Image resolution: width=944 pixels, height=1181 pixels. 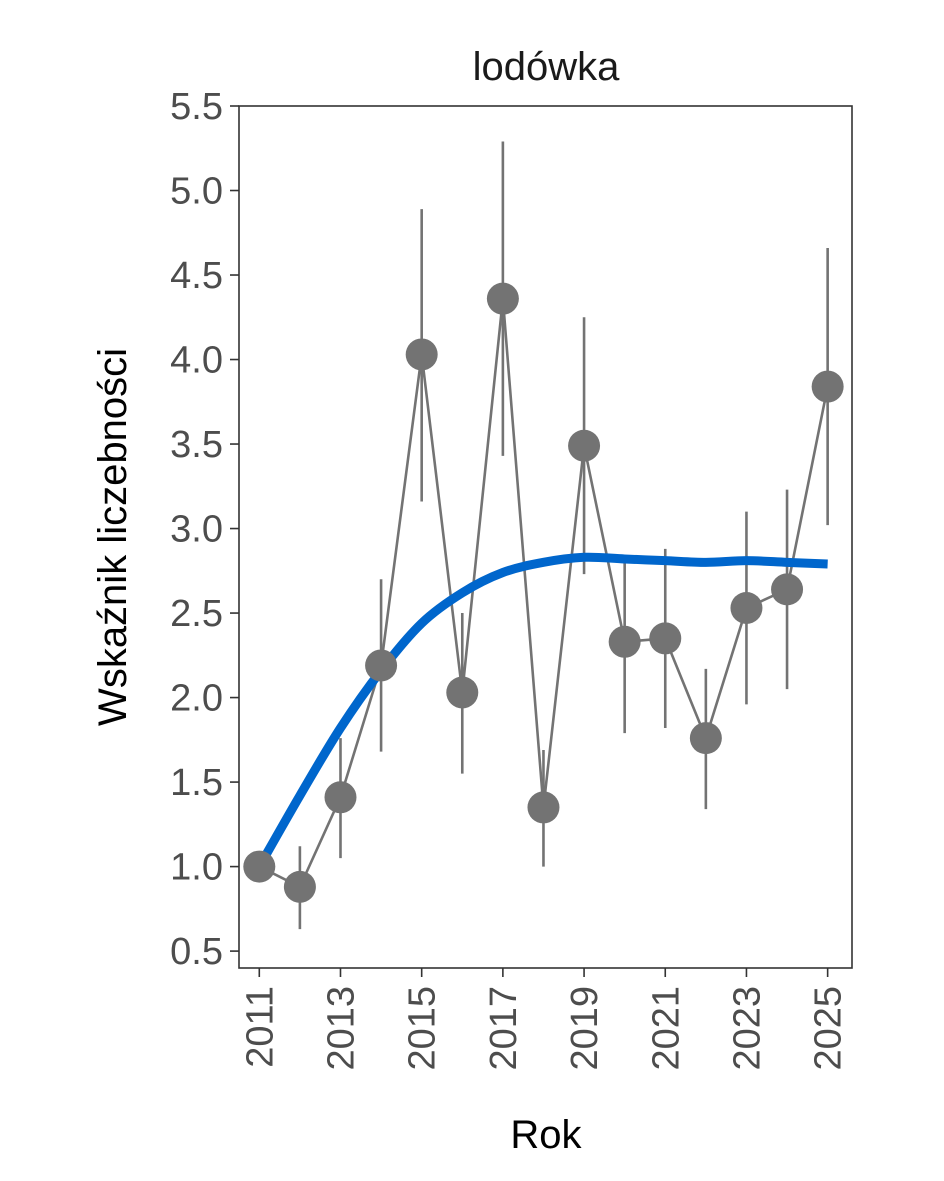 What do you see at coordinates (196, 783) in the screenshot?
I see `y-tick-label: 1.5` at bounding box center [196, 783].